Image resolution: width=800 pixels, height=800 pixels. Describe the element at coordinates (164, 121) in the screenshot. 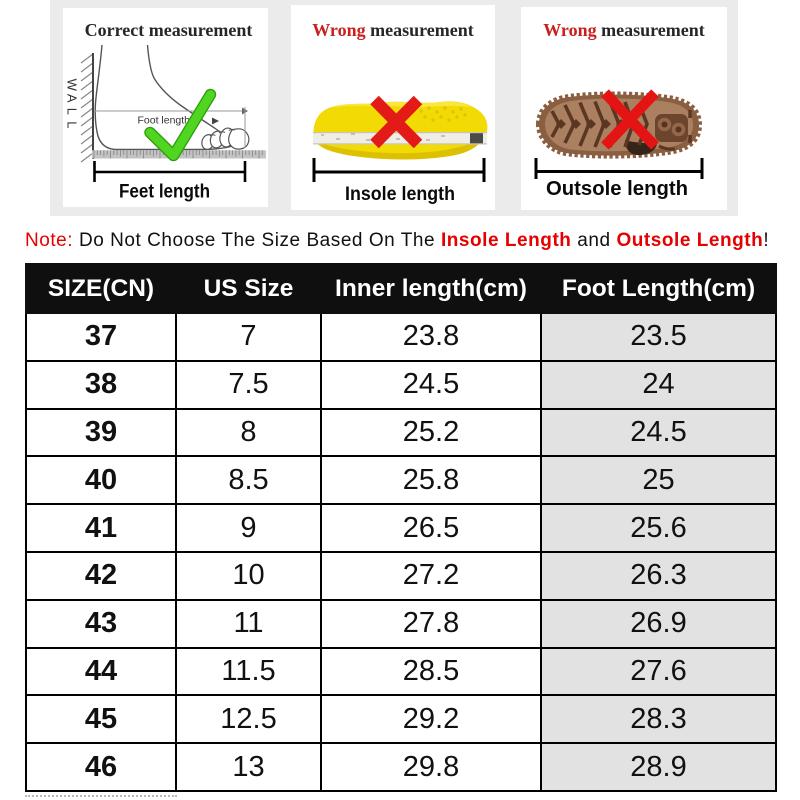

I see `svg-text: Foot length` at that location.